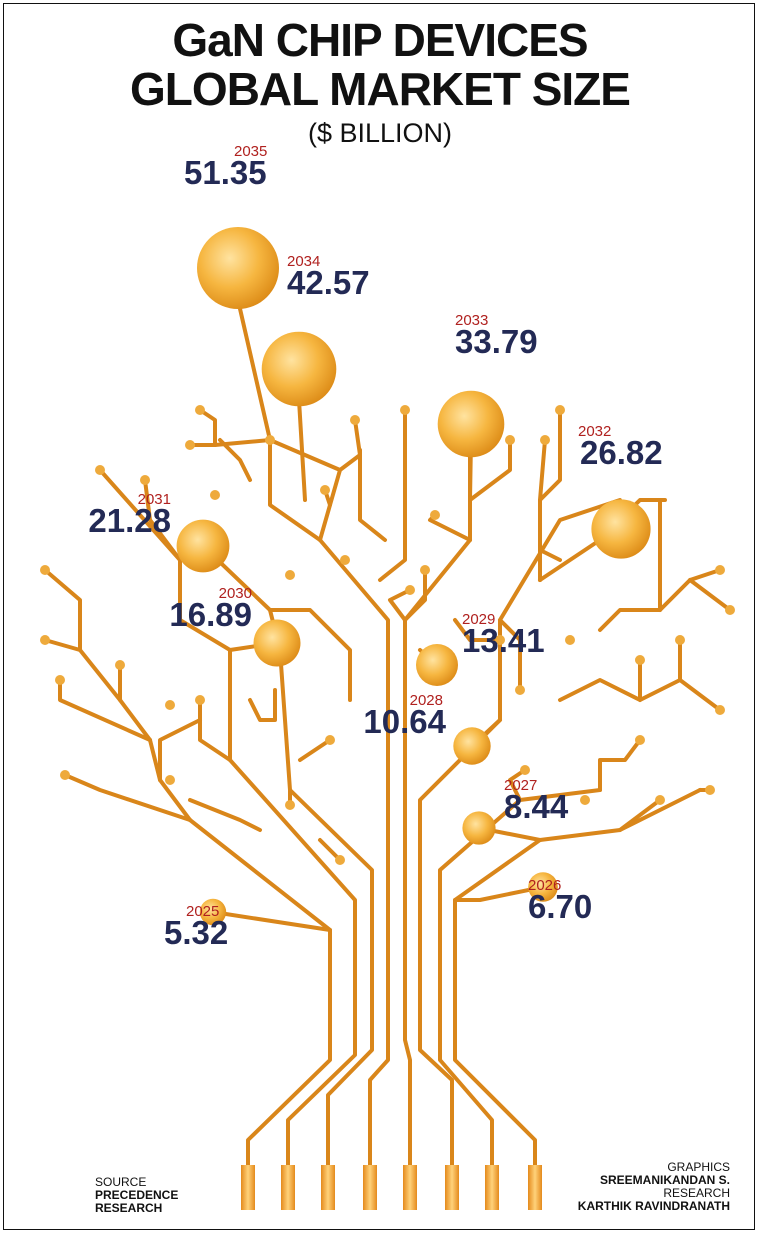 Image resolution: width=760 pixels, height=1235 pixels. What do you see at coordinates (653, 1206) in the screenshot?
I see `research-name: KARTHIK RAVINDRANATH` at bounding box center [653, 1206].